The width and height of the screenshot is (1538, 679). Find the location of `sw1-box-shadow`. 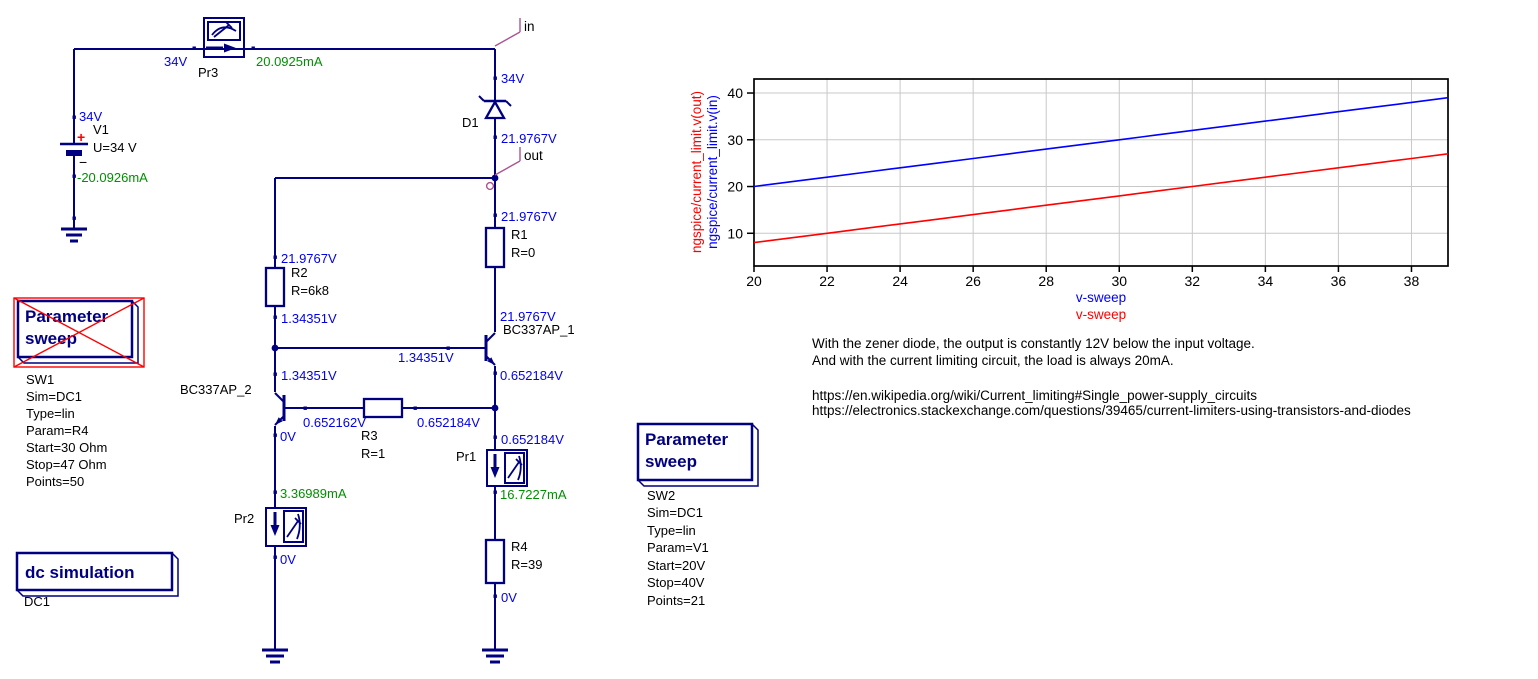

sw1-box-shadow is located at coordinates (78, 332).